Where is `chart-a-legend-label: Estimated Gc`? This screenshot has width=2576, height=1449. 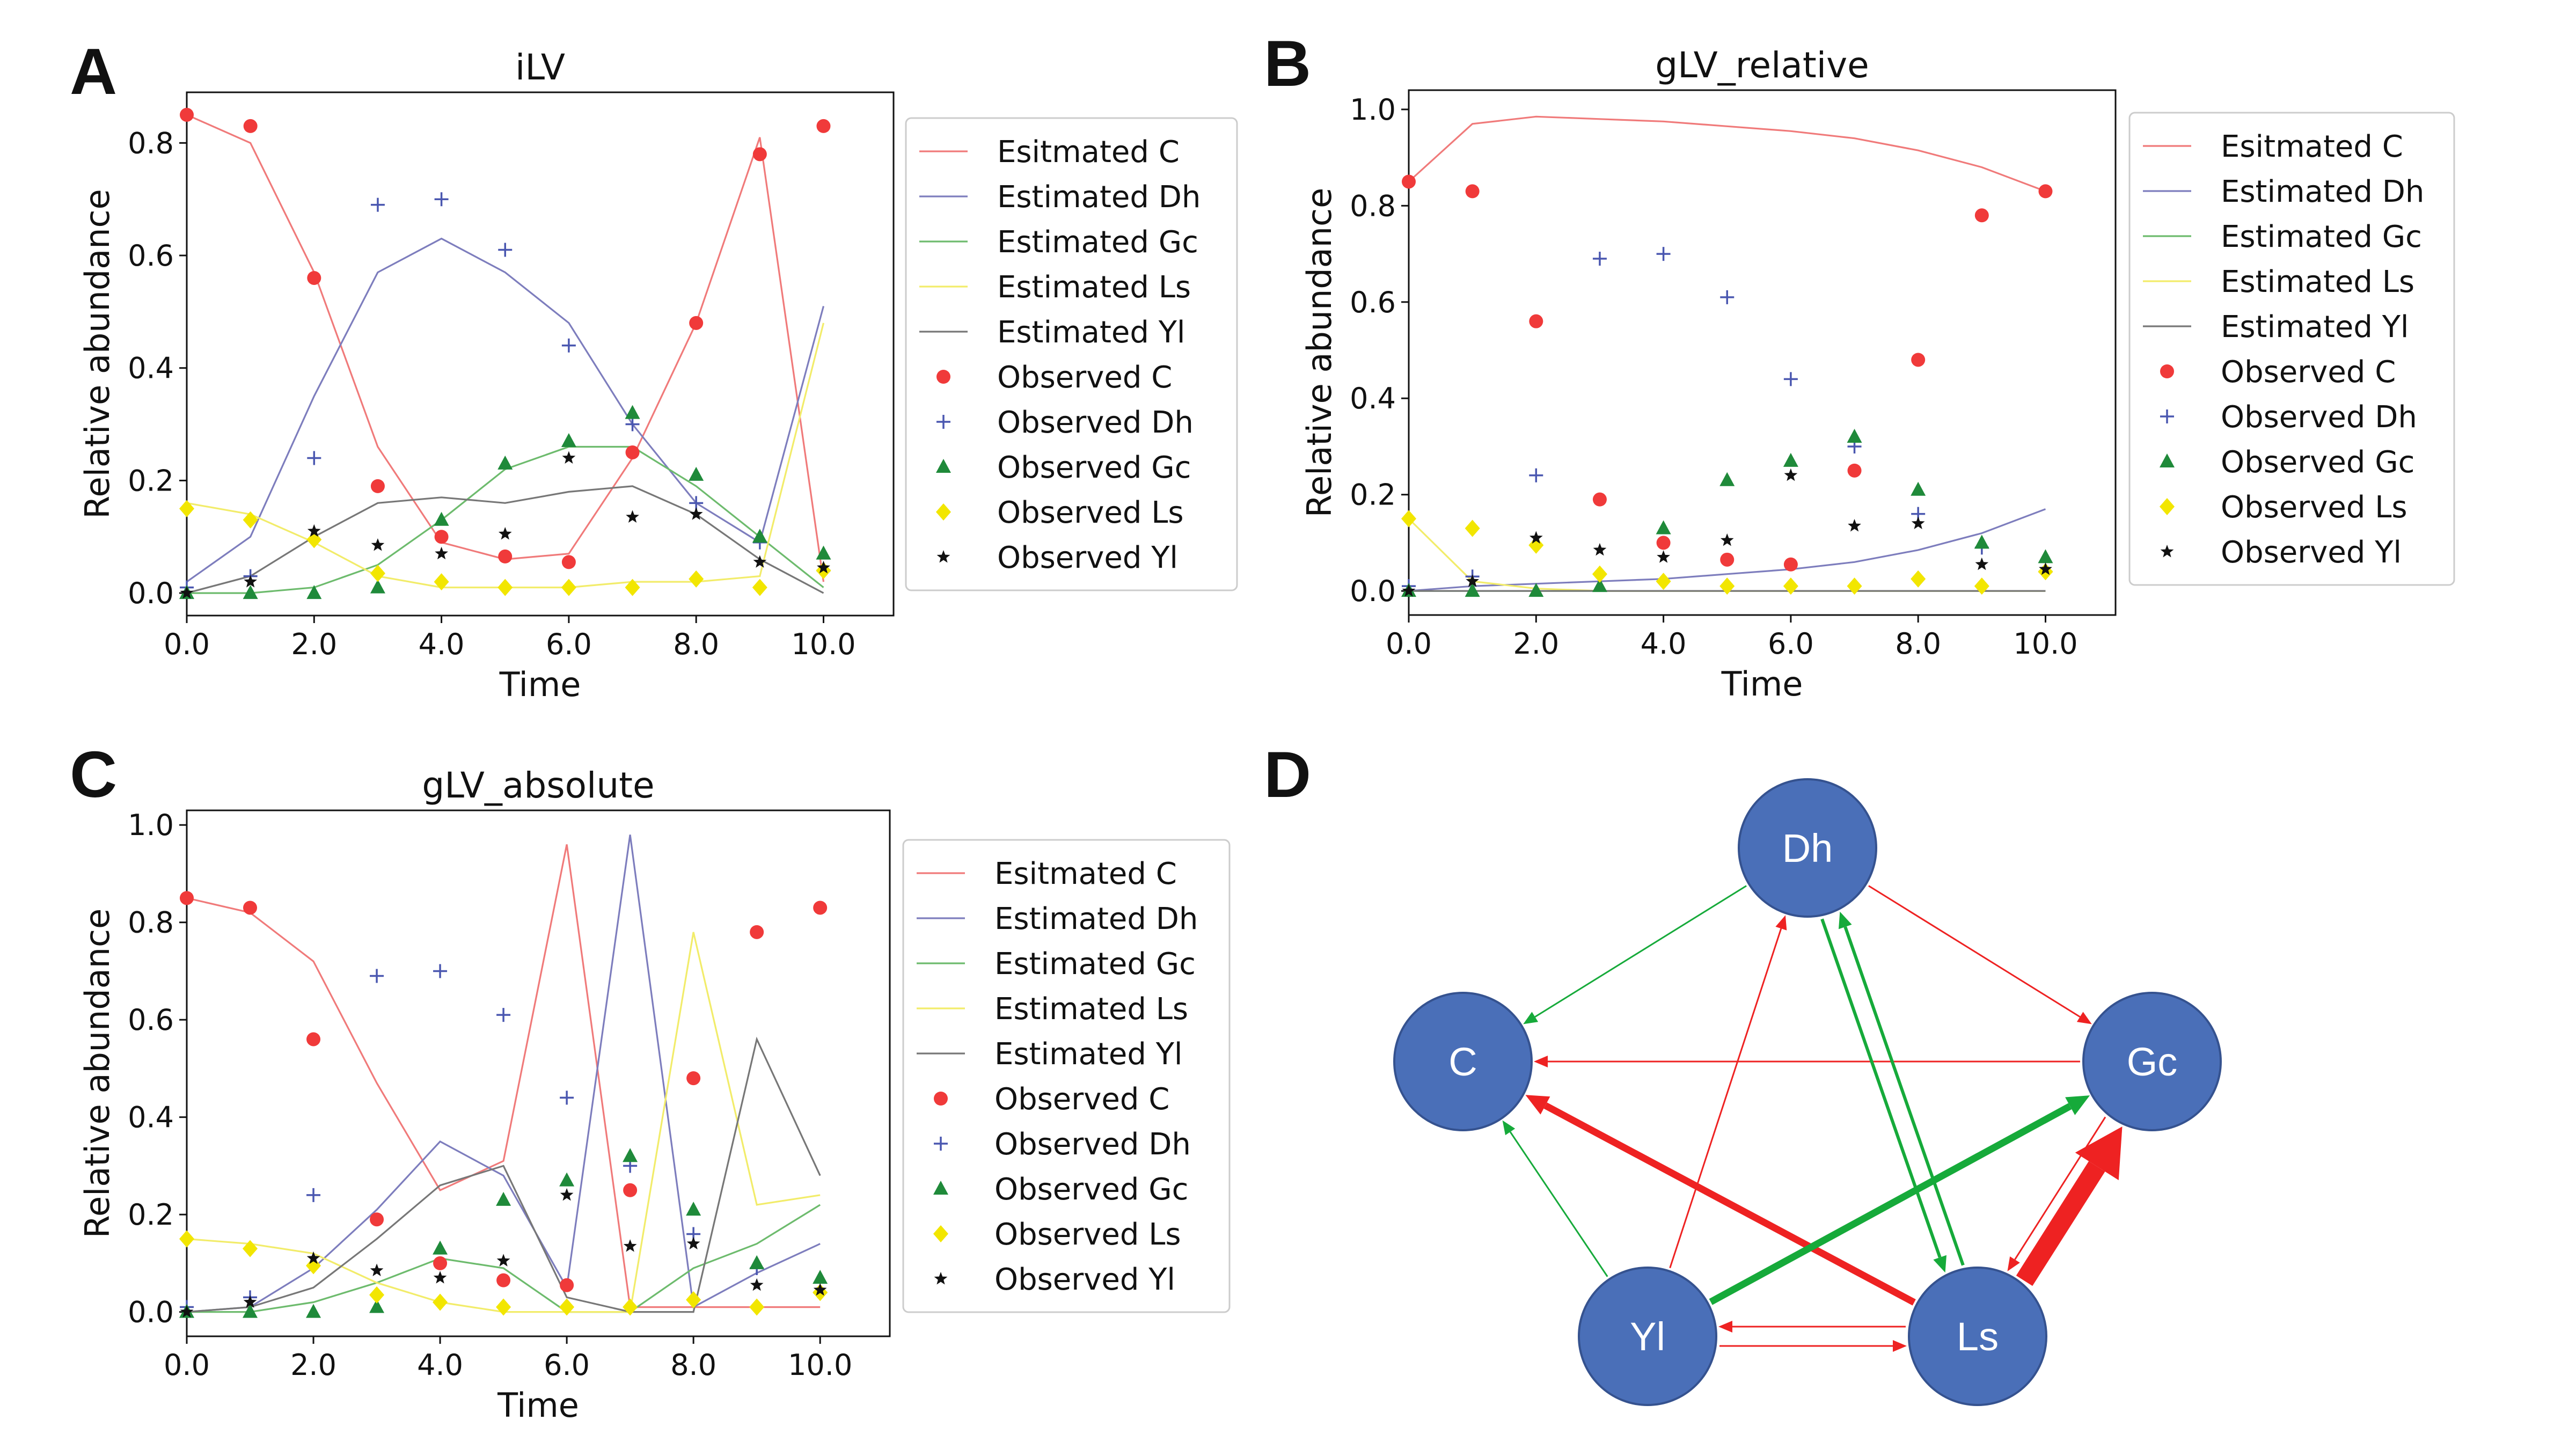
chart-a-legend-label: Estimated Gc is located at coordinates (1097, 242).